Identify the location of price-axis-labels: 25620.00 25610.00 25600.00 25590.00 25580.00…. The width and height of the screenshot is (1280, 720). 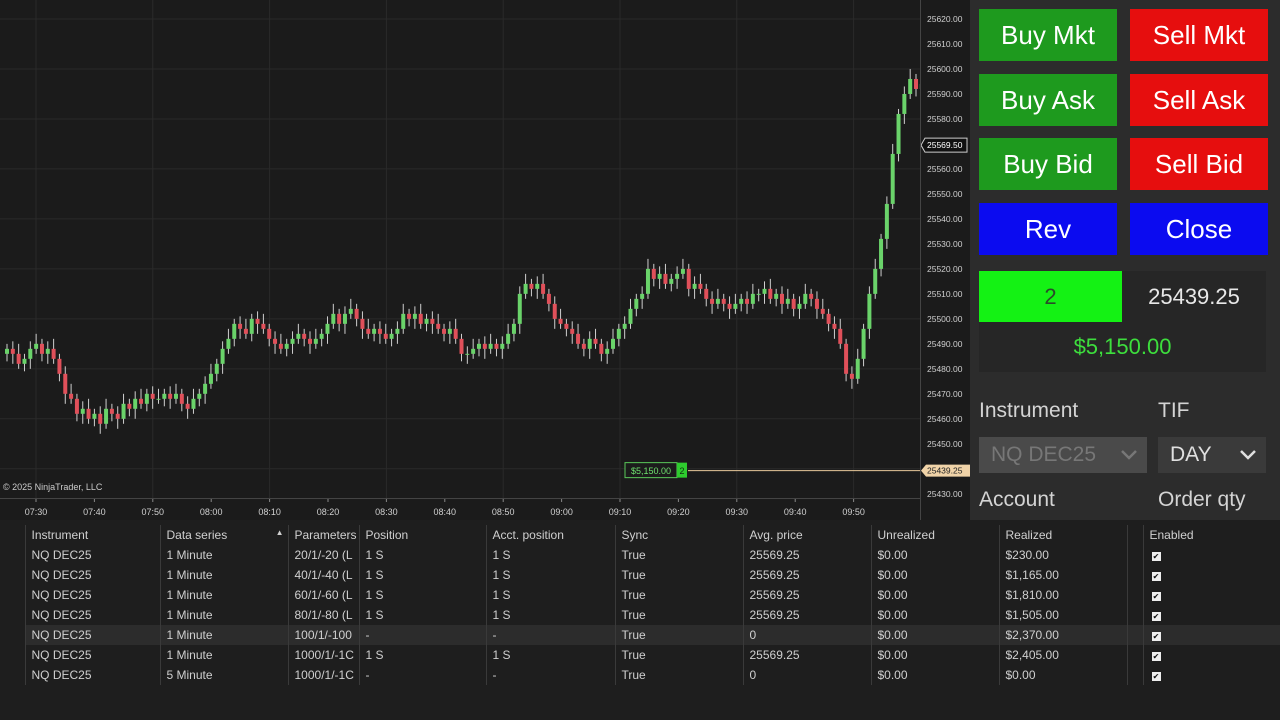
(946, 256).